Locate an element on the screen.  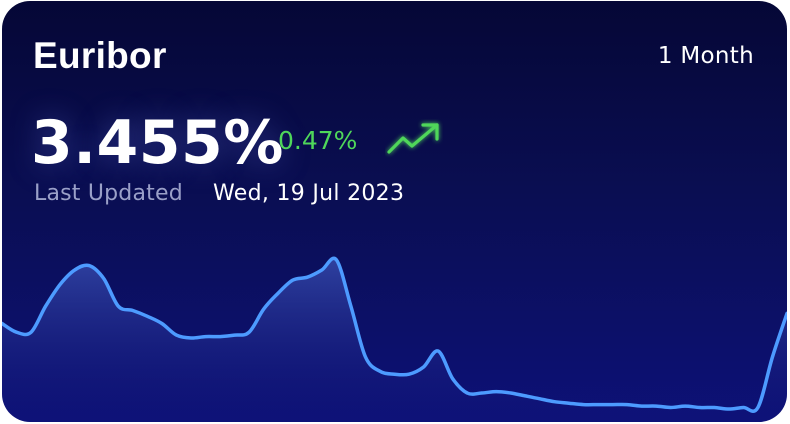
rate-value: 3.455% is located at coordinates (157, 143).